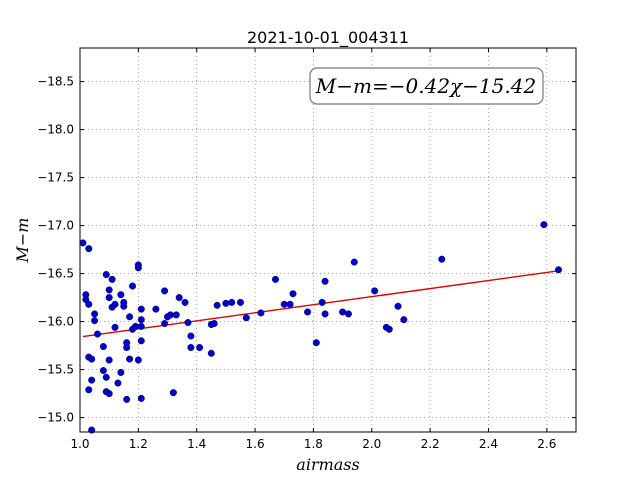 This screenshot has width=640, height=480. Describe the element at coordinates (79, 444) in the screenshot. I see `x-tick-label: 1.0` at that location.